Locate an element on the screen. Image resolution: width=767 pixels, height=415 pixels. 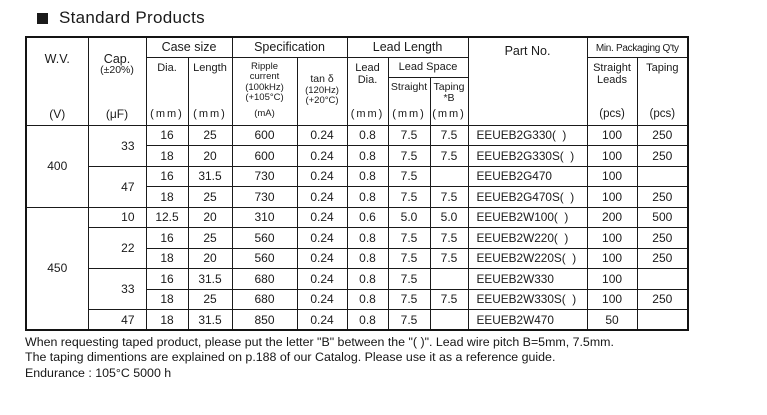
straight-leads-qty-cell: 50 is located at coordinates (612, 320).